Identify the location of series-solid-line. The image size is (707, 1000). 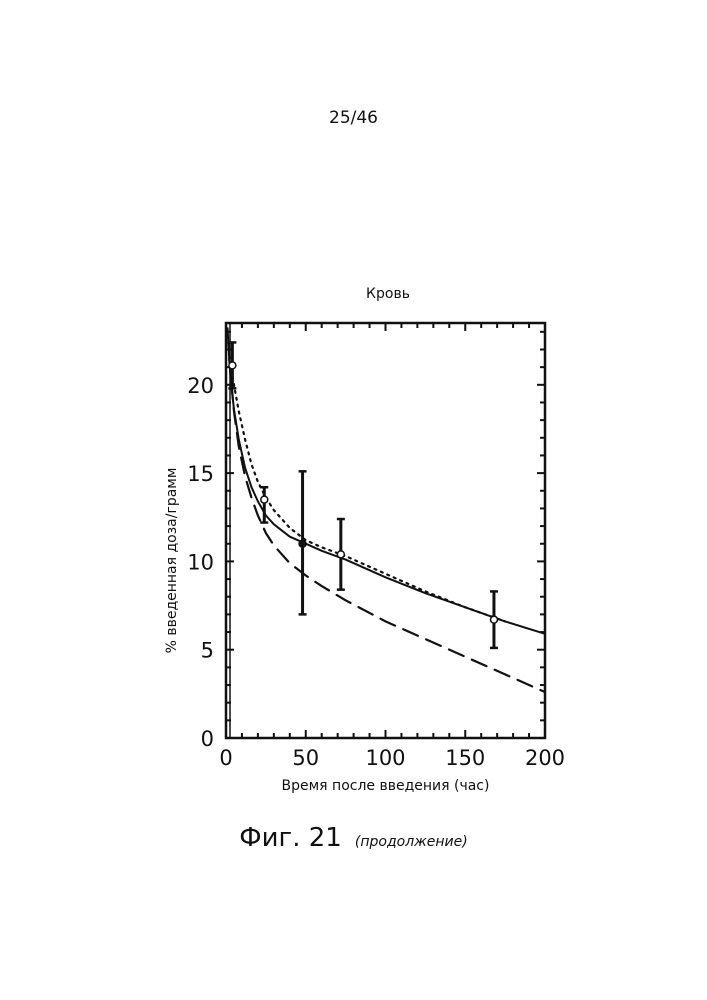
(386, 481).